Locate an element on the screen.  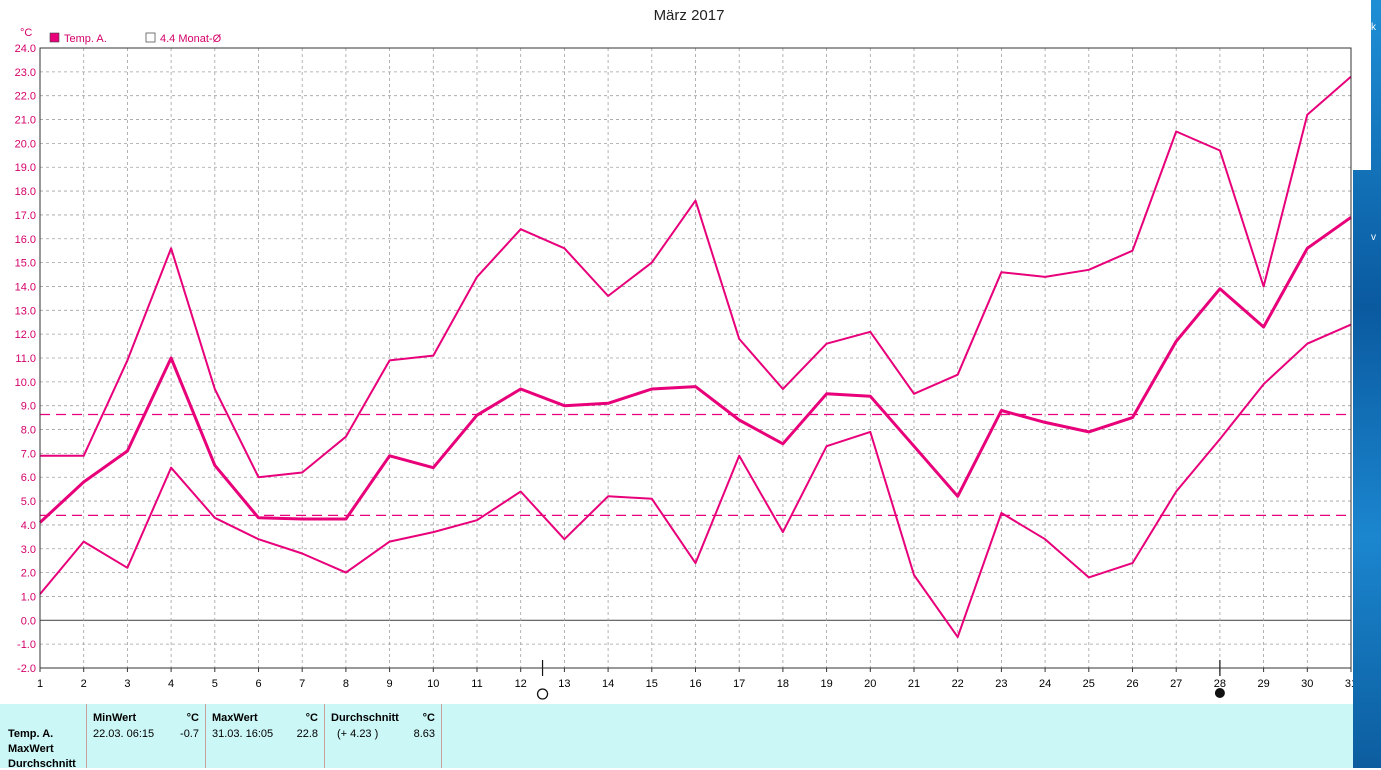
avg-deviation: (+ 4.23 ) is located at coordinates (358, 734).